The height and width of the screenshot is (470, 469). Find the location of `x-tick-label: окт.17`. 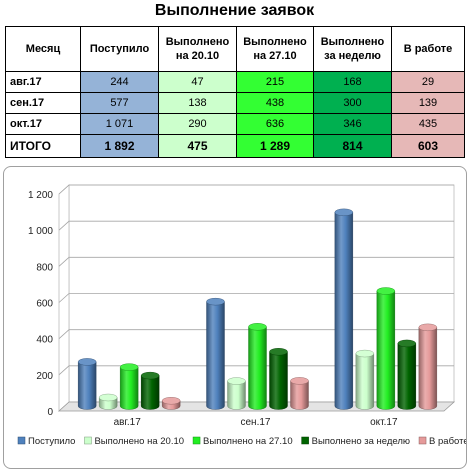

x-tick-label: окт.17 is located at coordinates (384, 422).